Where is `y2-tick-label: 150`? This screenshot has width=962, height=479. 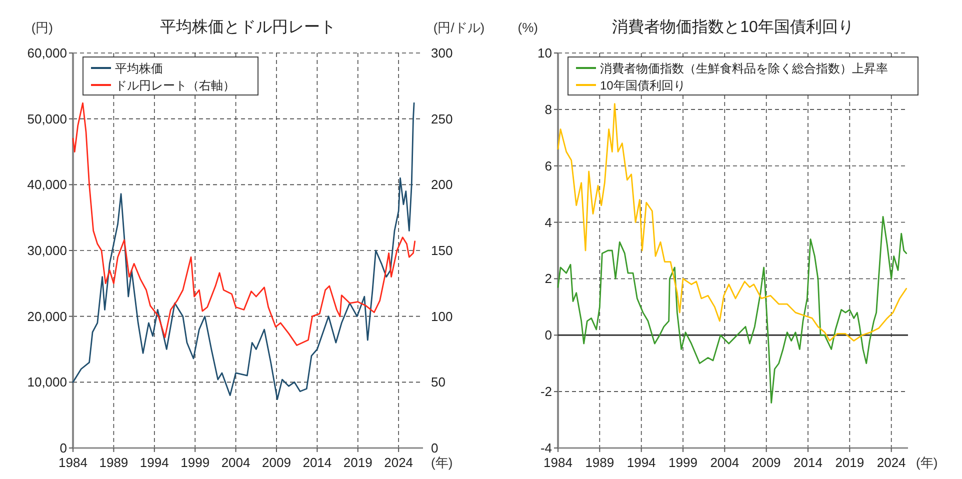 y2-tick-label: 150 is located at coordinates (442, 250).